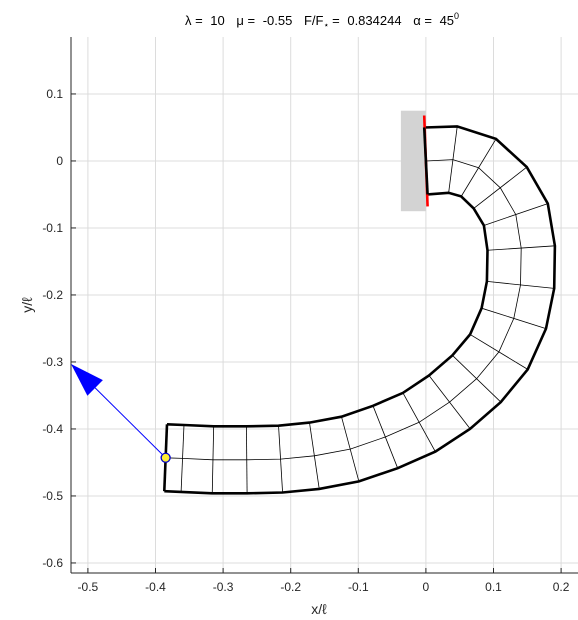 Image resolution: width=578 pixels, height=620 pixels. What do you see at coordinates (314, 20) in the screenshot?
I see `title-force-label: F/F` at bounding box center [314, 20].